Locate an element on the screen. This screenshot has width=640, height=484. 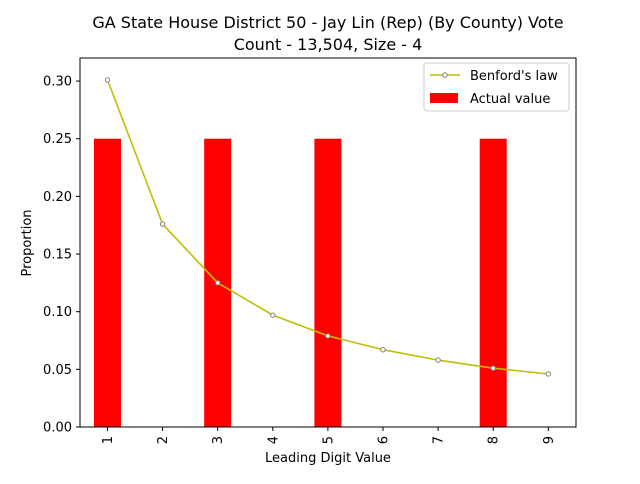
y-tick-label: 0.05 is located at coordinates (57, 370).